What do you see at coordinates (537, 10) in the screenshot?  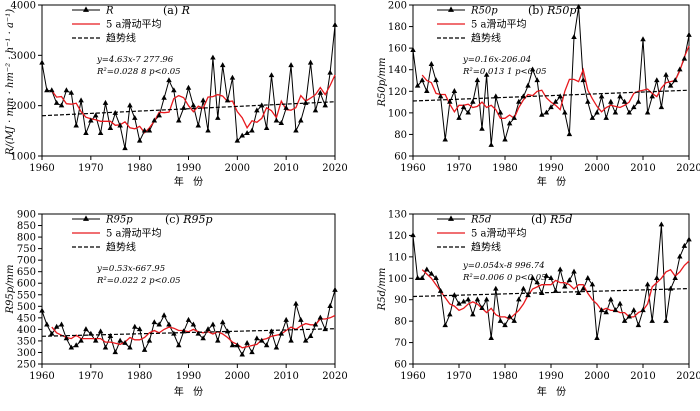 I see `panel-title-label: (b)` at bounding box center [537, 10].